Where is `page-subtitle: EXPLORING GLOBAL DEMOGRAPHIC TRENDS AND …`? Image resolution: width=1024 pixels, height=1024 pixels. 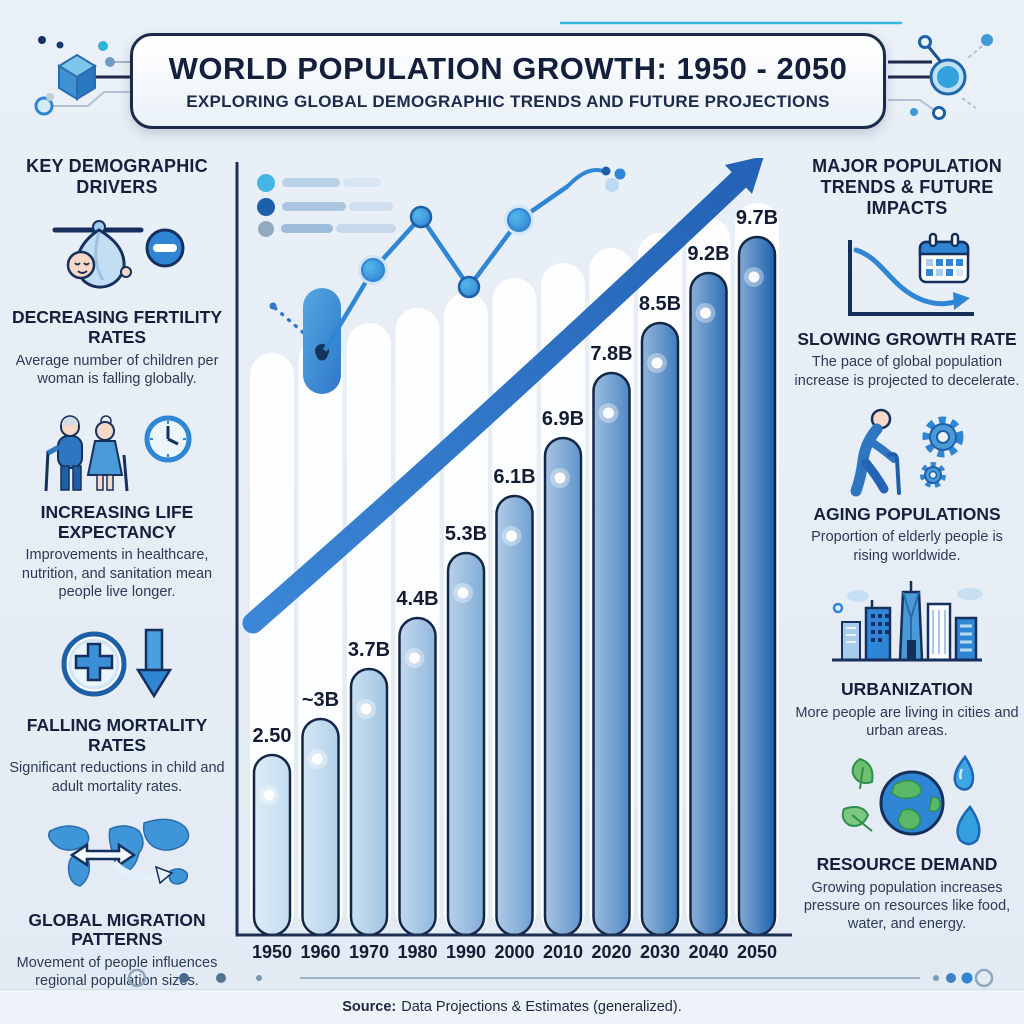 page-subtitle: EXPLORING GLOBAL DEMOGRAPHIC TRENDS AND … is located at coordinates (508, 101).